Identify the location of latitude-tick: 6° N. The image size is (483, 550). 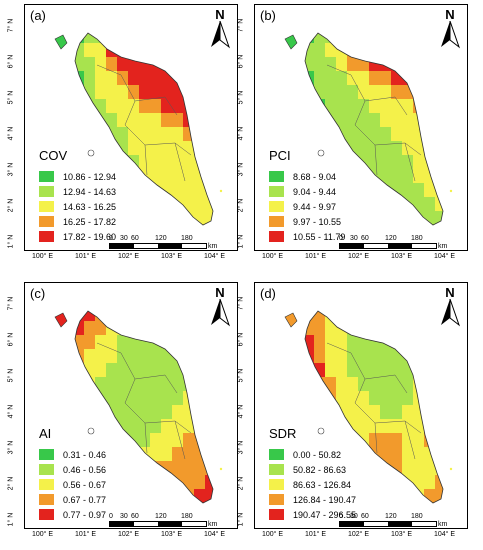
(11, 61).